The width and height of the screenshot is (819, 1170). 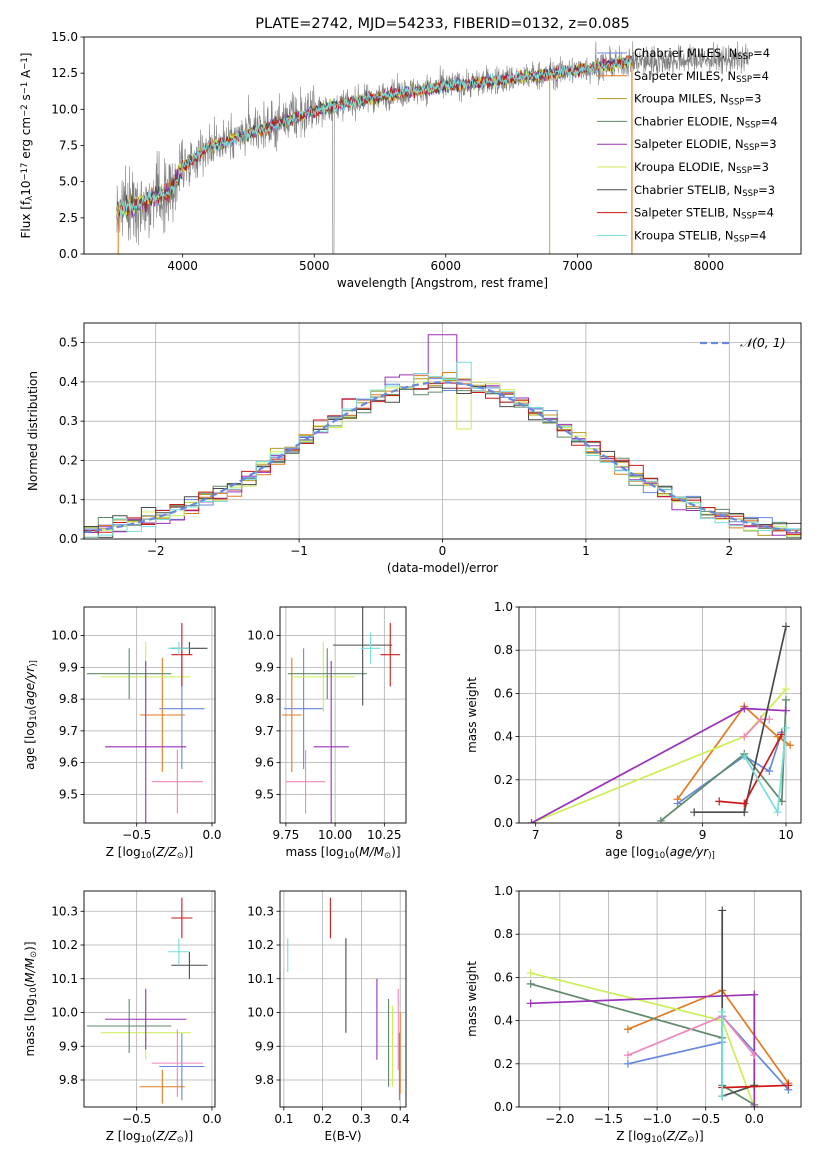 I want to click on x-axis-label-part: age [log, so click(x=629, y=852).